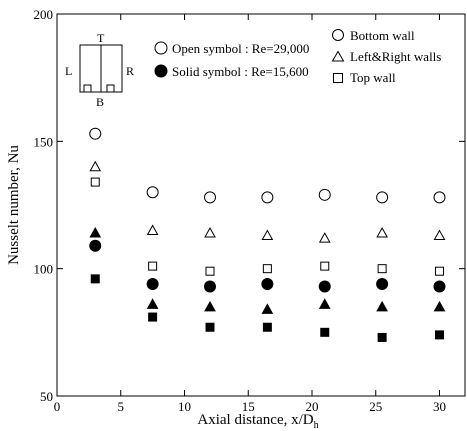 The width and height of the screenshot is (467, 431). I want to click on x-tick-label: 30, so click(439, 406).